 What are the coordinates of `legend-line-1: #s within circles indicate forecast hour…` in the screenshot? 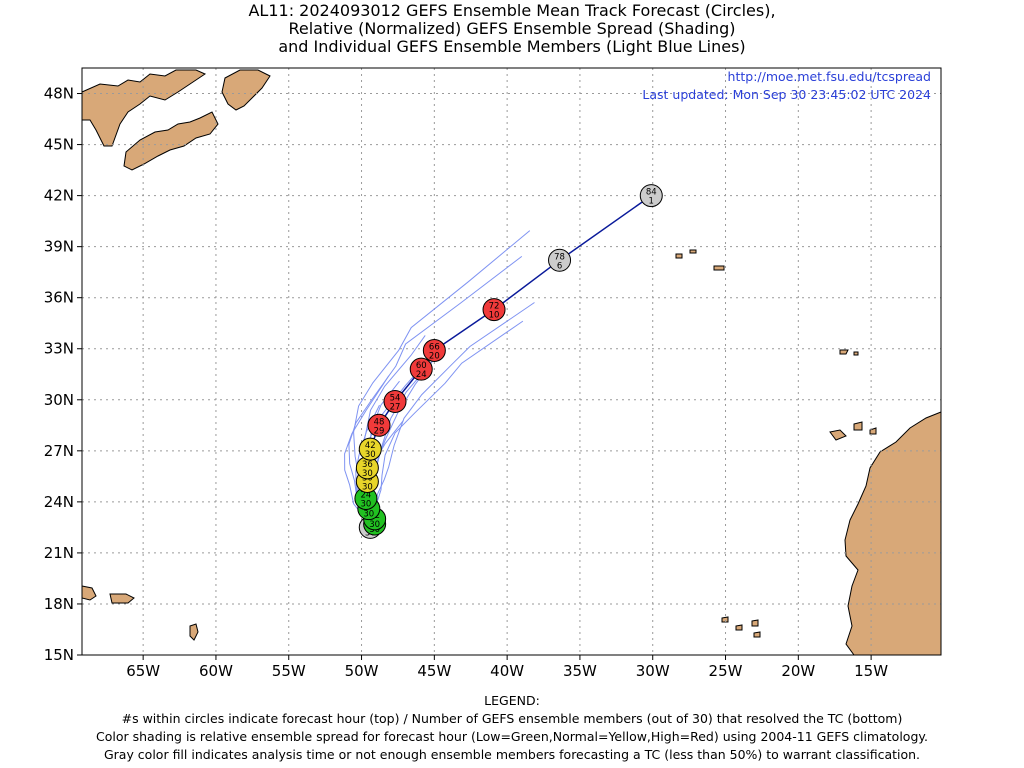 It's located at (512, 718).